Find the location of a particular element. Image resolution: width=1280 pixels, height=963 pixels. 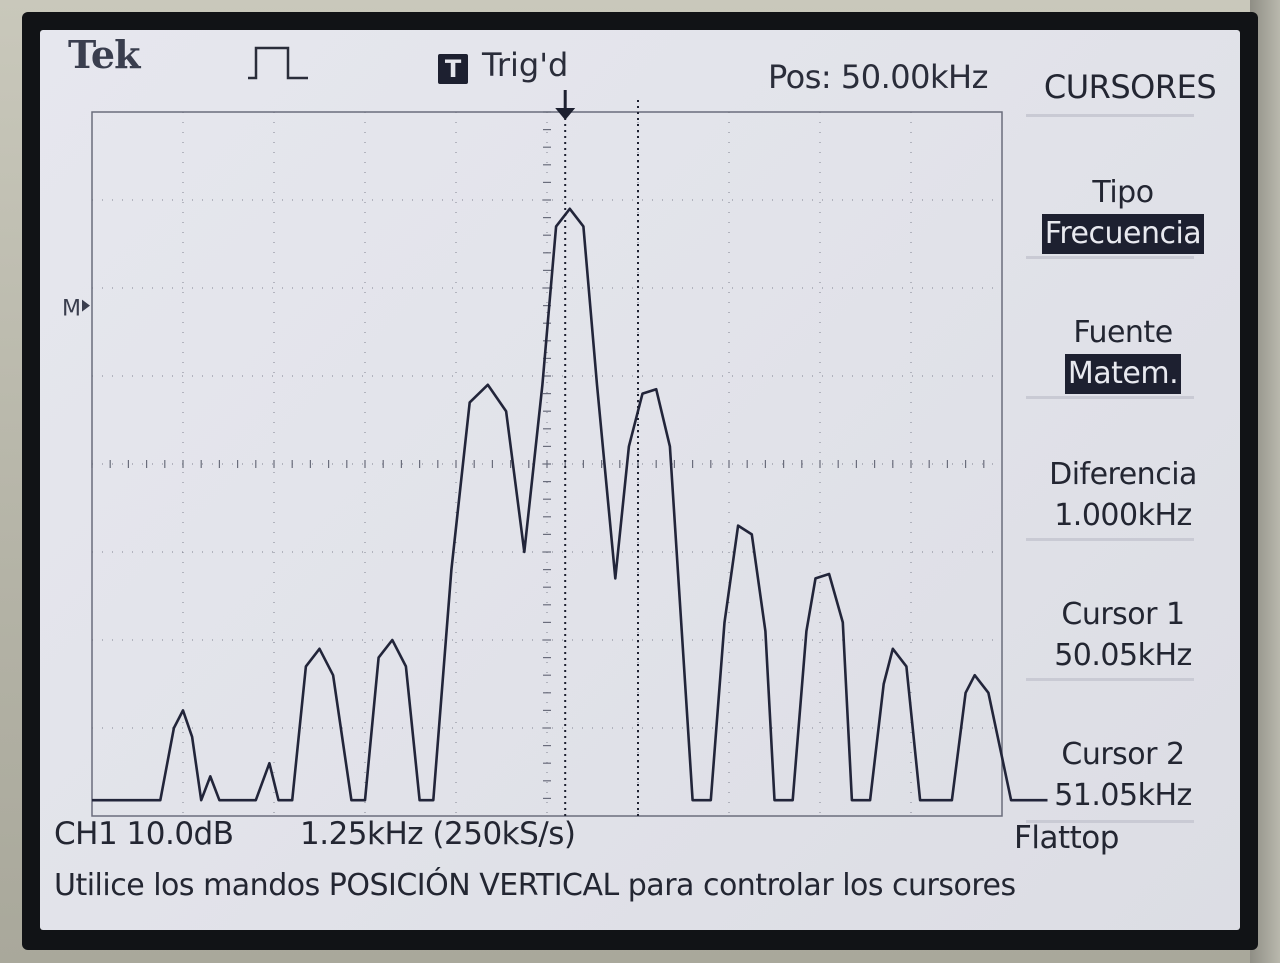

menu-item-value: 1.000kHz is located at coordinates (1123, 515).